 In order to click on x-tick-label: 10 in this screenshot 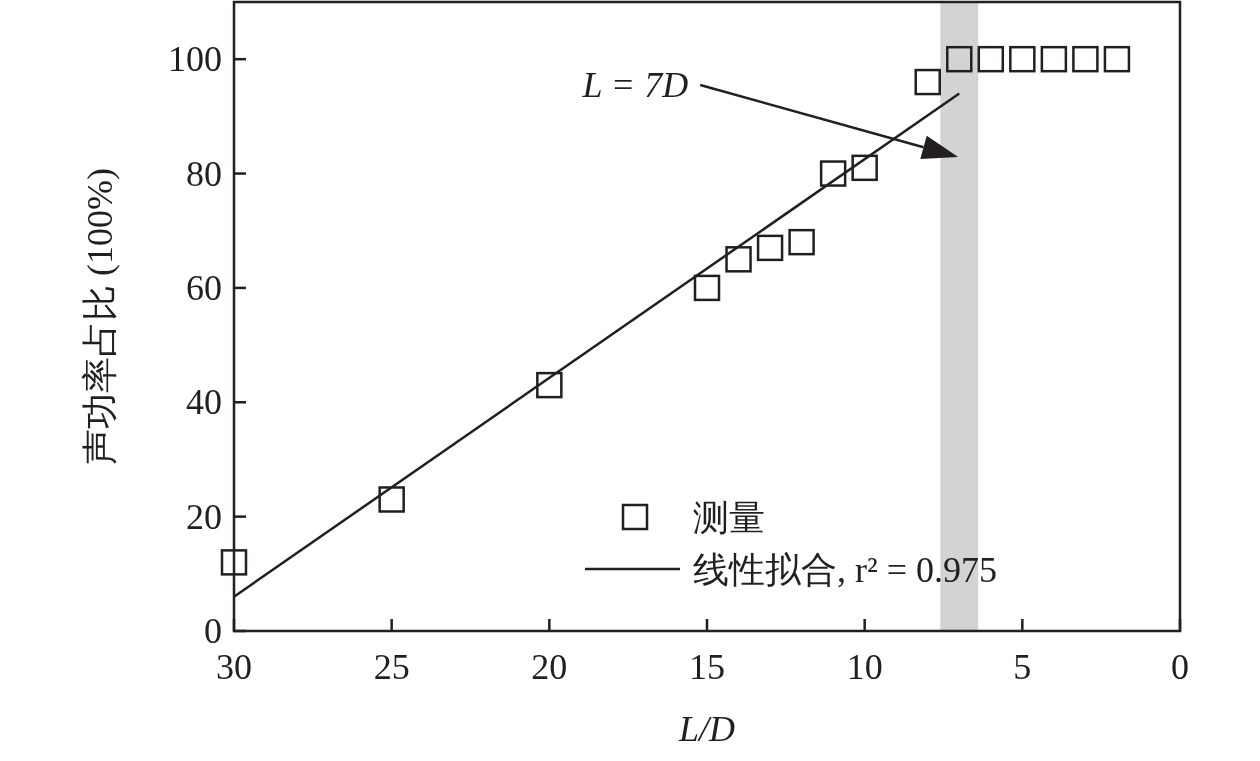, I will do `click(864, 667)`.